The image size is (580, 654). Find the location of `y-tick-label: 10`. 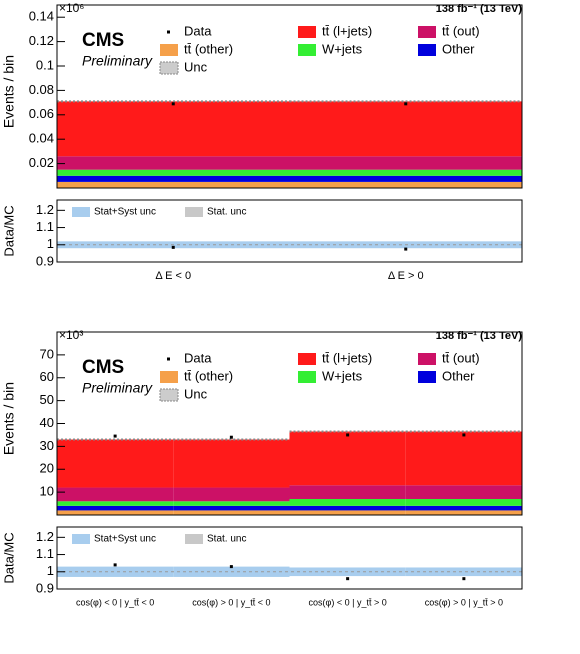

y-tick-label: 10 is located at coordinates (47, 491).